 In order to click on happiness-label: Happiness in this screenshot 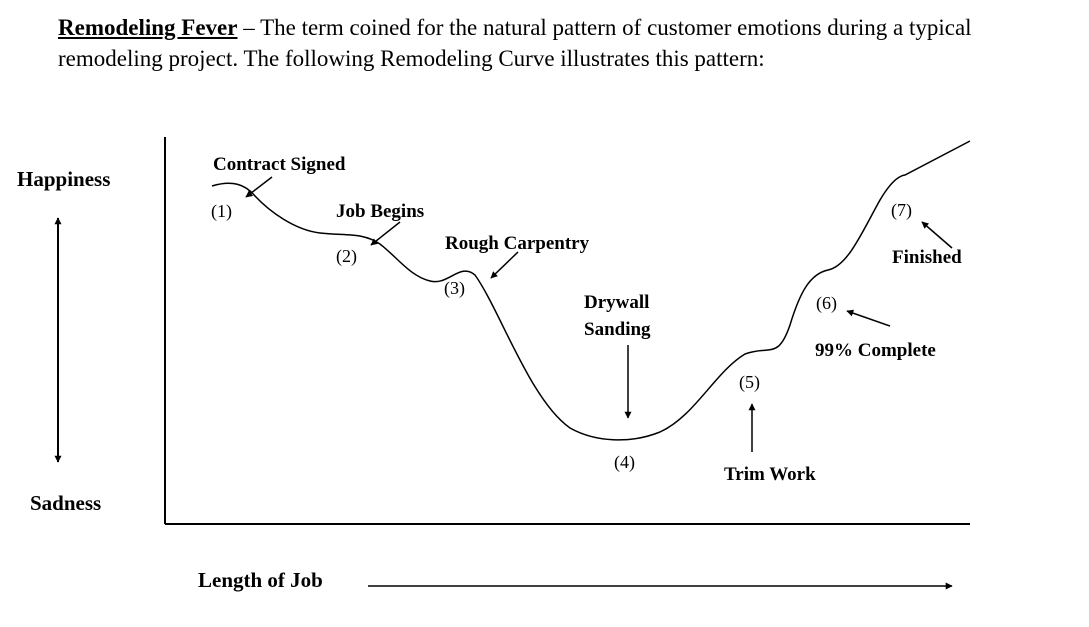, I will do `click(63, 179)`.